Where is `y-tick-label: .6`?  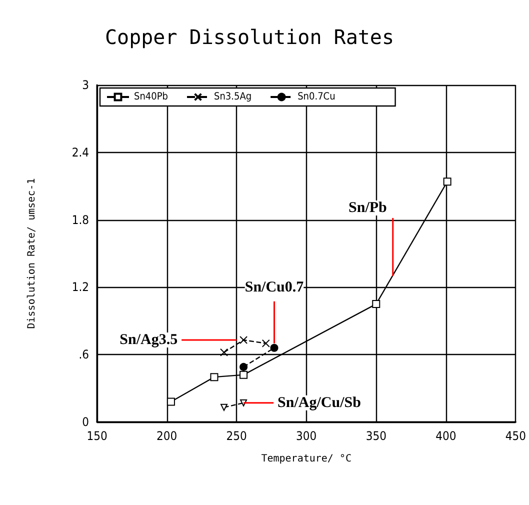
y-tick-label: .6 is located at coordinates (84, 355).